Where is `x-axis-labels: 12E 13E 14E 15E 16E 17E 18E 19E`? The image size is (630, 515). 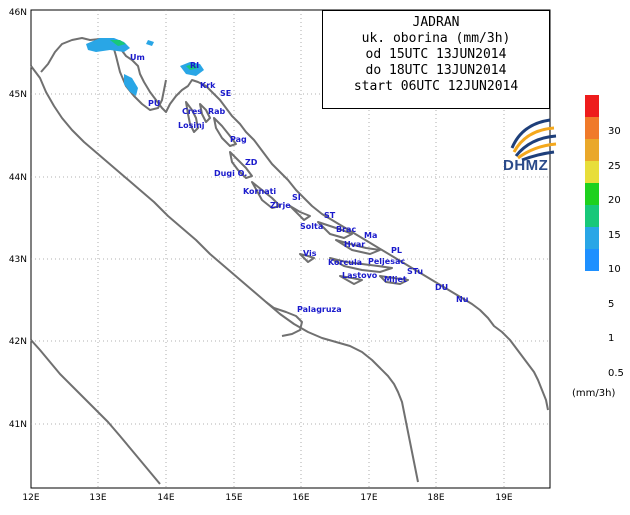 x-axis-labels: 12E 13E 14E 15E 16E 17E 18E 19E is located at coordinates (267, 498).